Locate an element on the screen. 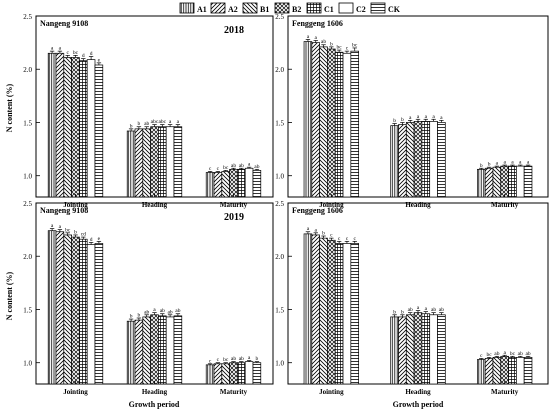 This screenshot has height=411, width=550. significance-letter: cd is located at coordinates (83, 235).